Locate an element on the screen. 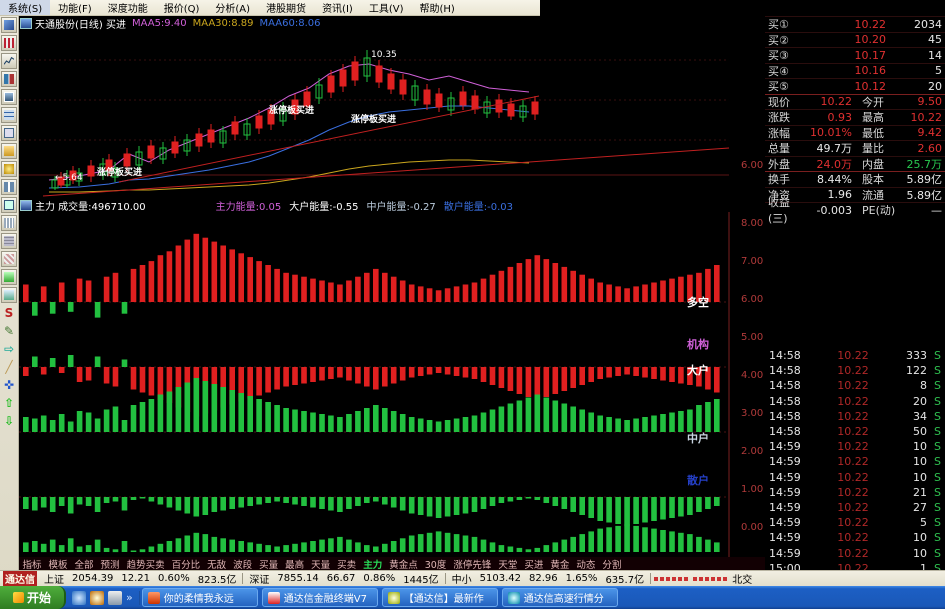 This screenshot has width=945, height=609. stack-icon is located at coordinates (9, 151).